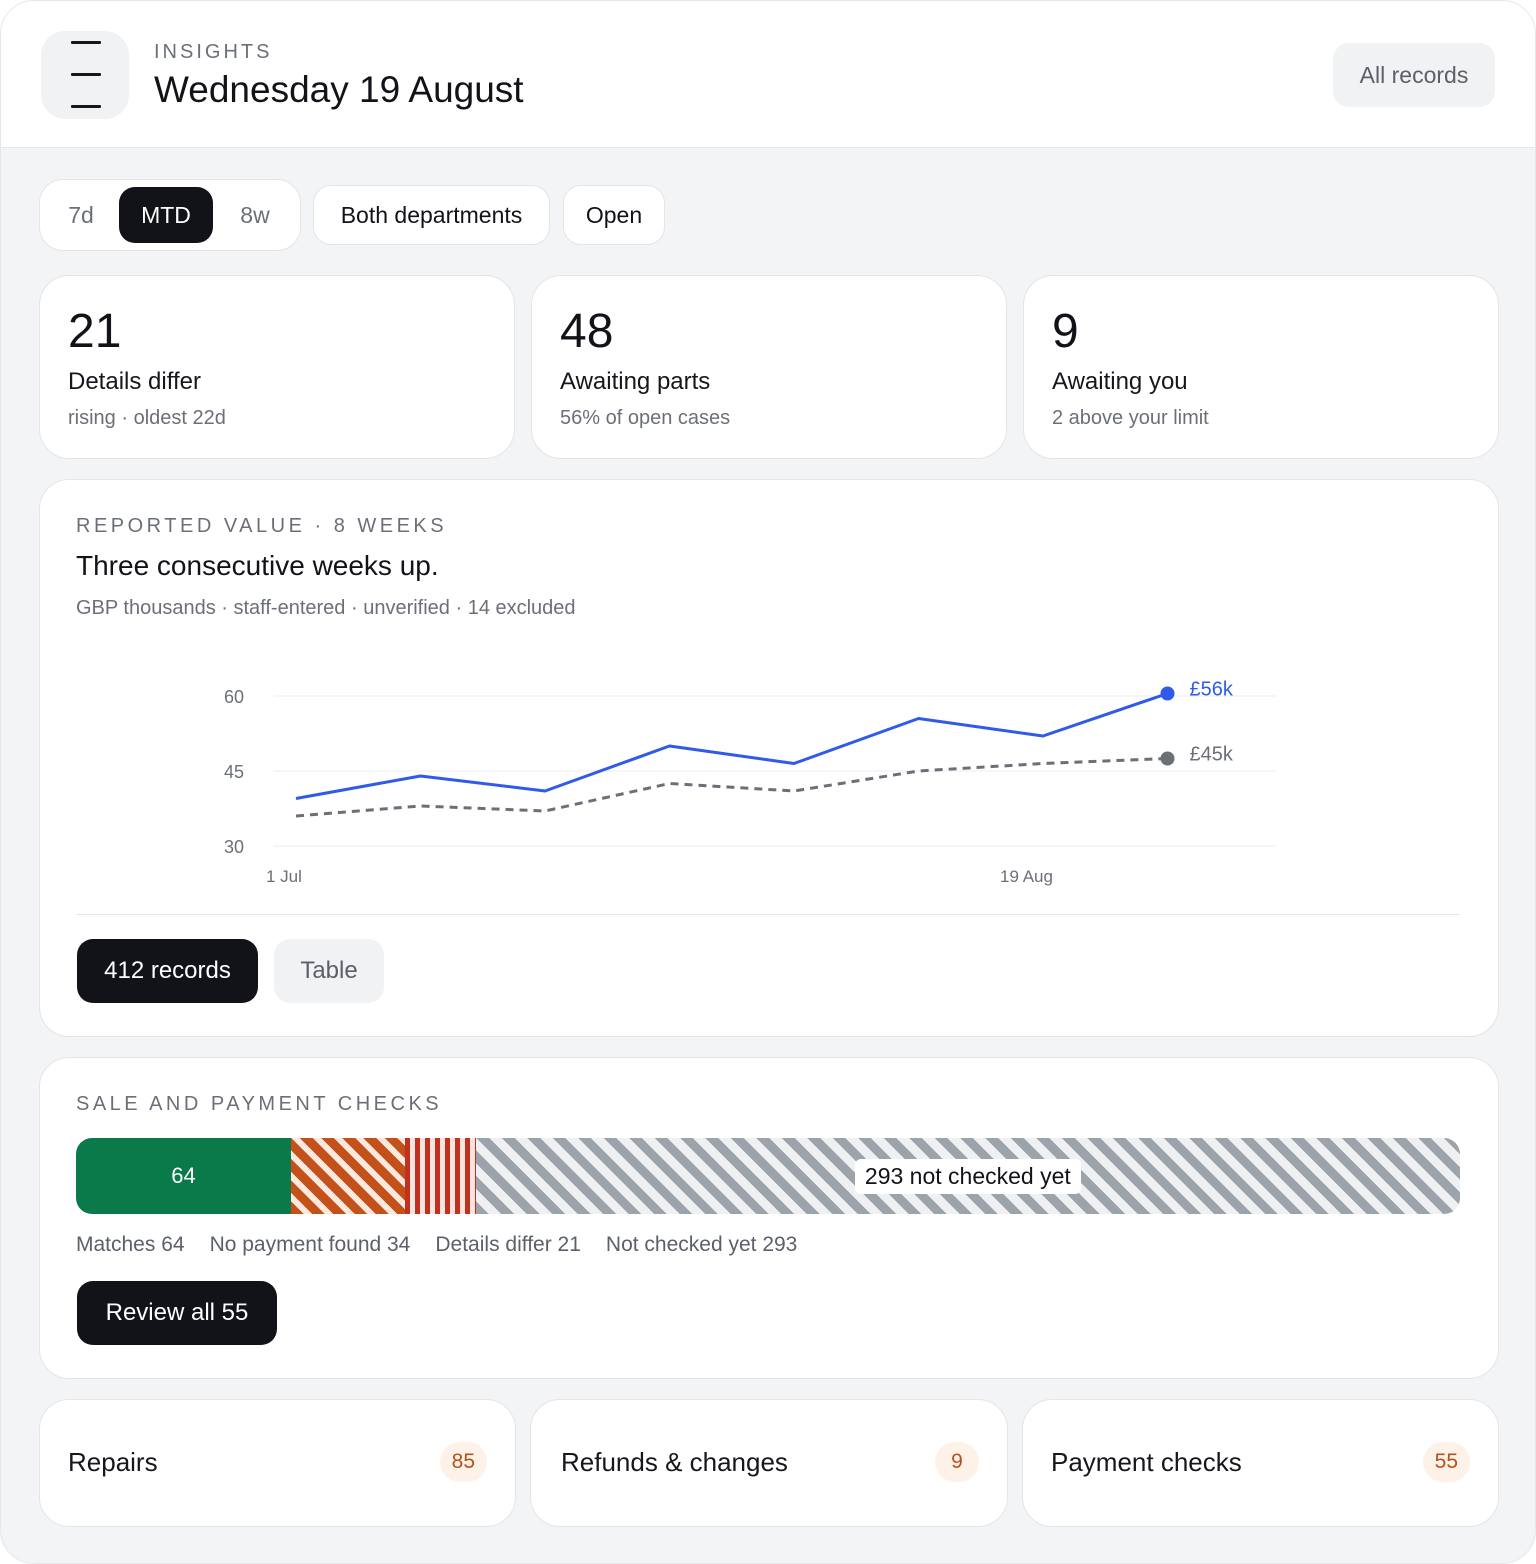 The width and height of the screenshot is (1536, 1564). Describe the element at coordinates (259, 1104) in the screenshot. I see `section-eyebrow: SALE AND PAYMENT CHECKS` at that location.